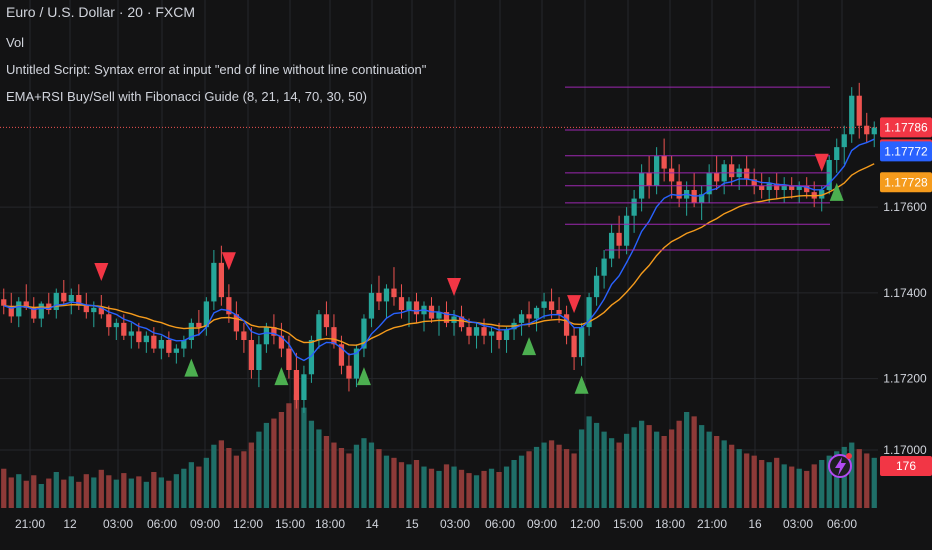 This screenshot has height=550, width=932. What do you see at coordinates (15, 42) in the screenshot?
I see `volume-indicator-label: Vol` at bounding box center [15, 42].